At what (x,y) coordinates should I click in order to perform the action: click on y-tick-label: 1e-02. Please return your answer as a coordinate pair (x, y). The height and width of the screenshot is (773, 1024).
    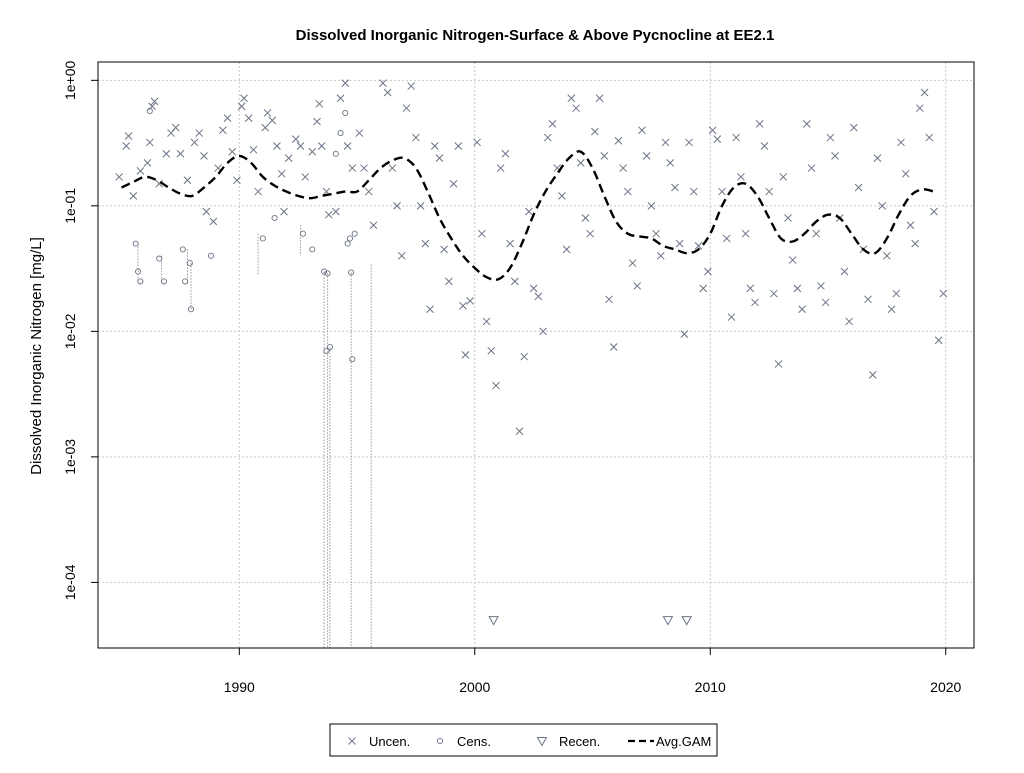
    Looking at the image, I should click on (70, 331).